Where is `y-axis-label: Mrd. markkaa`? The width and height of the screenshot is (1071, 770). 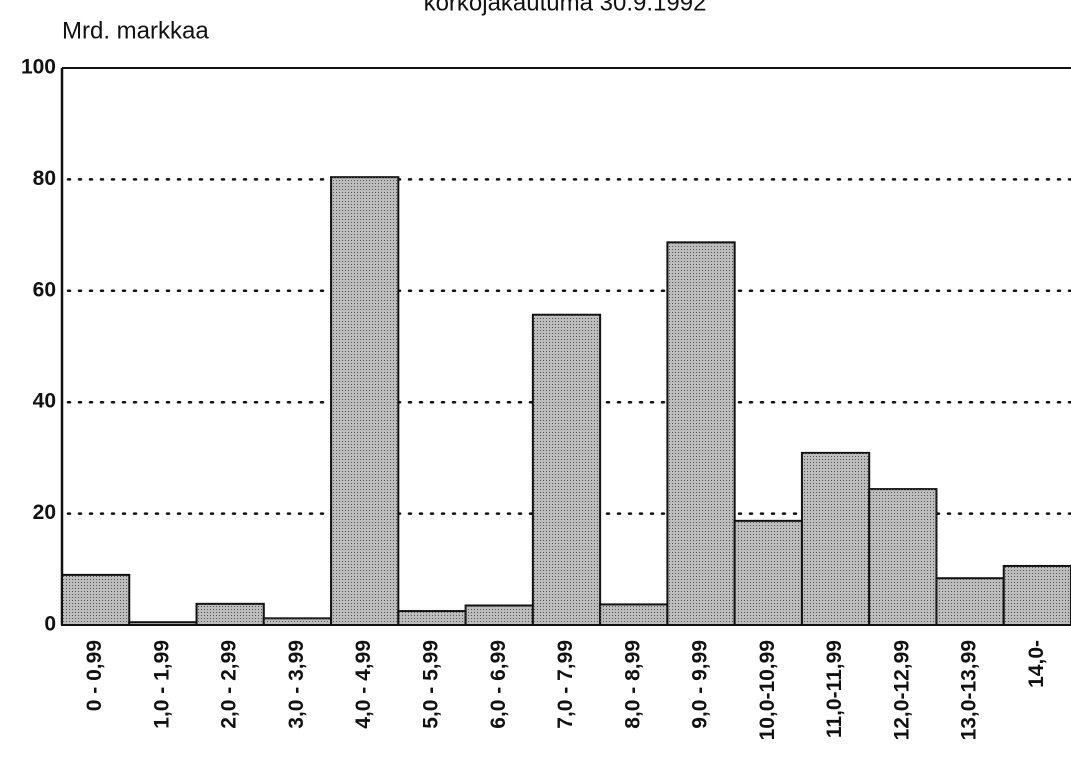
y-axis-label: Mrd. markkaa is located at coordinates (135, 30).